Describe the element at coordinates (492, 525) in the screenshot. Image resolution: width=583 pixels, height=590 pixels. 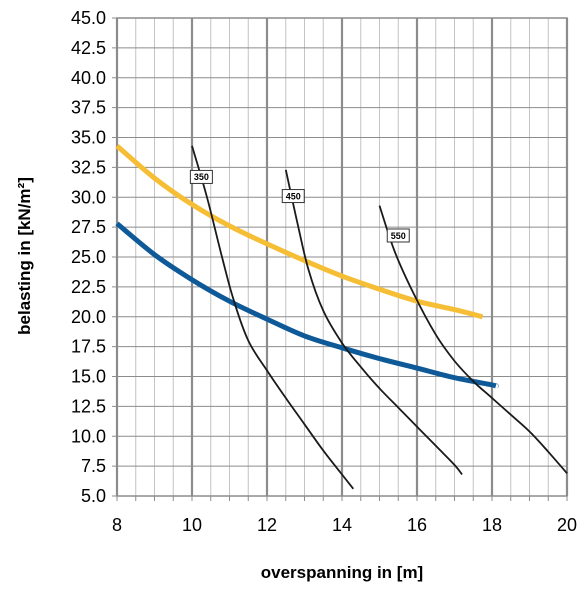
I see `x-tick-label: 18` at that location.